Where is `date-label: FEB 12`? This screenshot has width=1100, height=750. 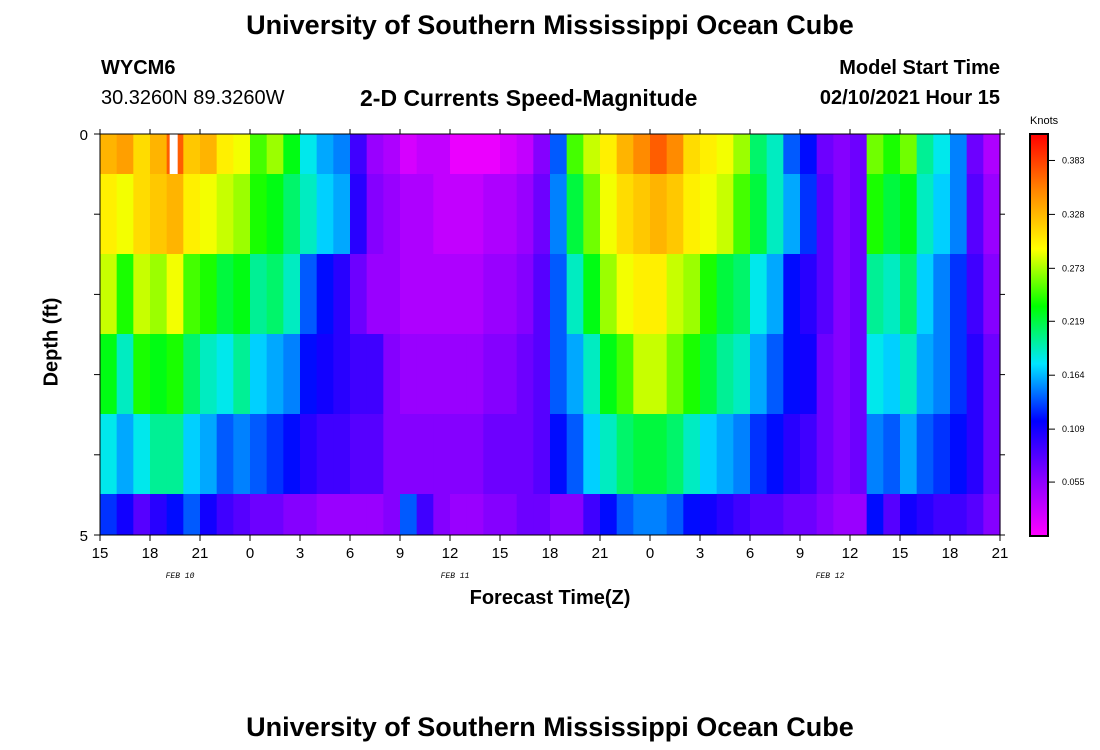
date-label: FEB 12 is located at coordinates (830, 576).